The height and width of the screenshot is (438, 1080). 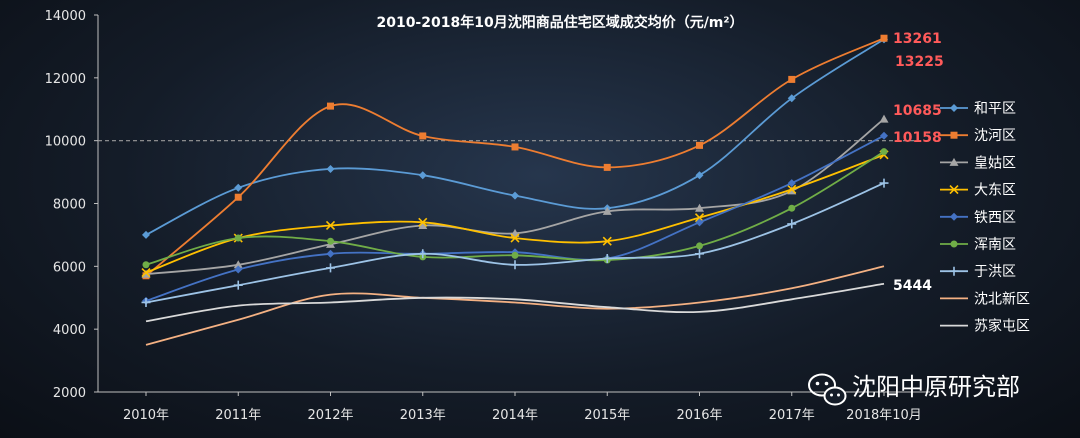 What do you see at coordinates (1002, 299) in the screenshot?
I see `legend-label: 沈北新区` at bounding box center [1002, 299].